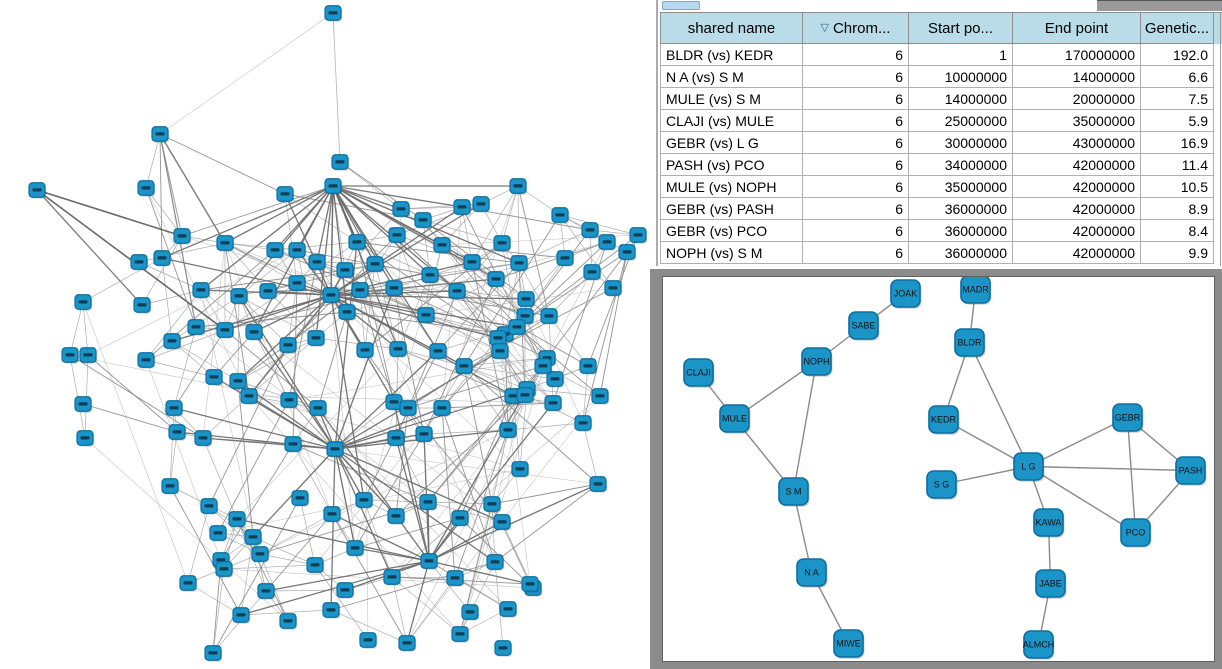 Image resolution: width=1222 pixels, height=669 pixels. Describe the element at coordinates (944, 420) in the screenshot. I see `node-kedr: KEDR` at that location.